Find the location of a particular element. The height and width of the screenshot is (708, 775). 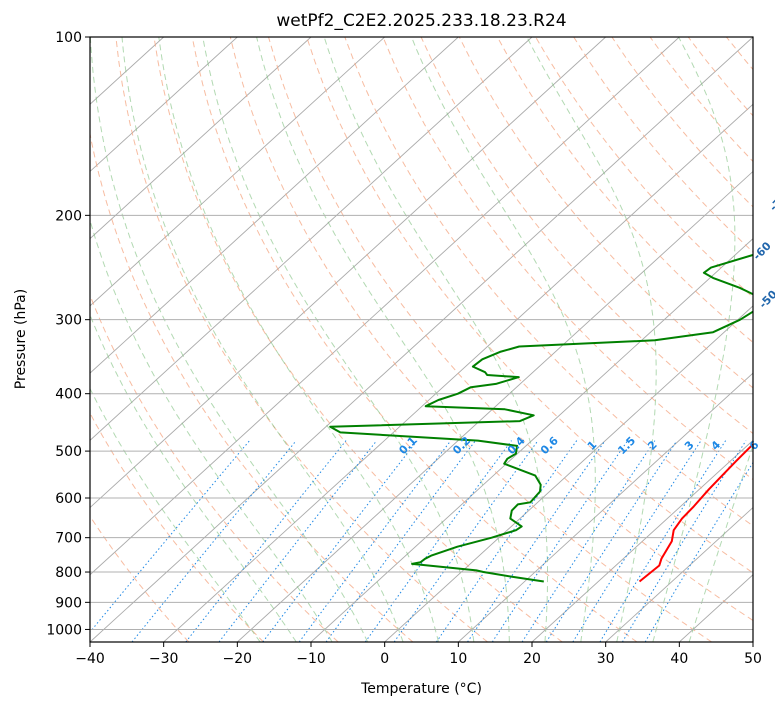

y-tick-label: 600 is located at coordinates (68, 499).